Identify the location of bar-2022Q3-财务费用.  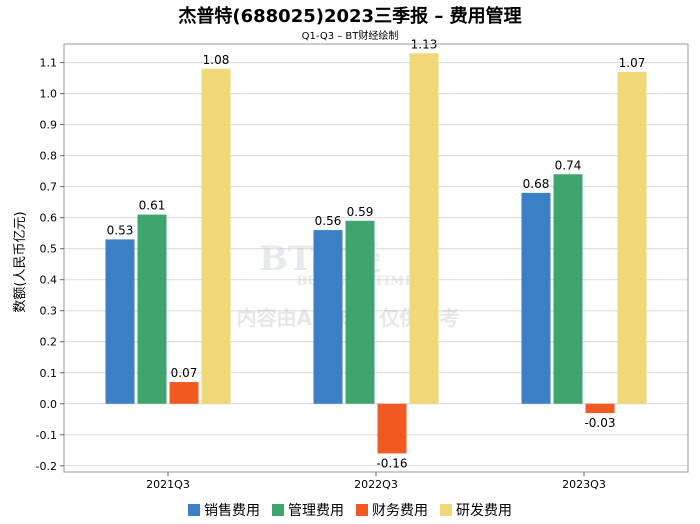
(392, 428).